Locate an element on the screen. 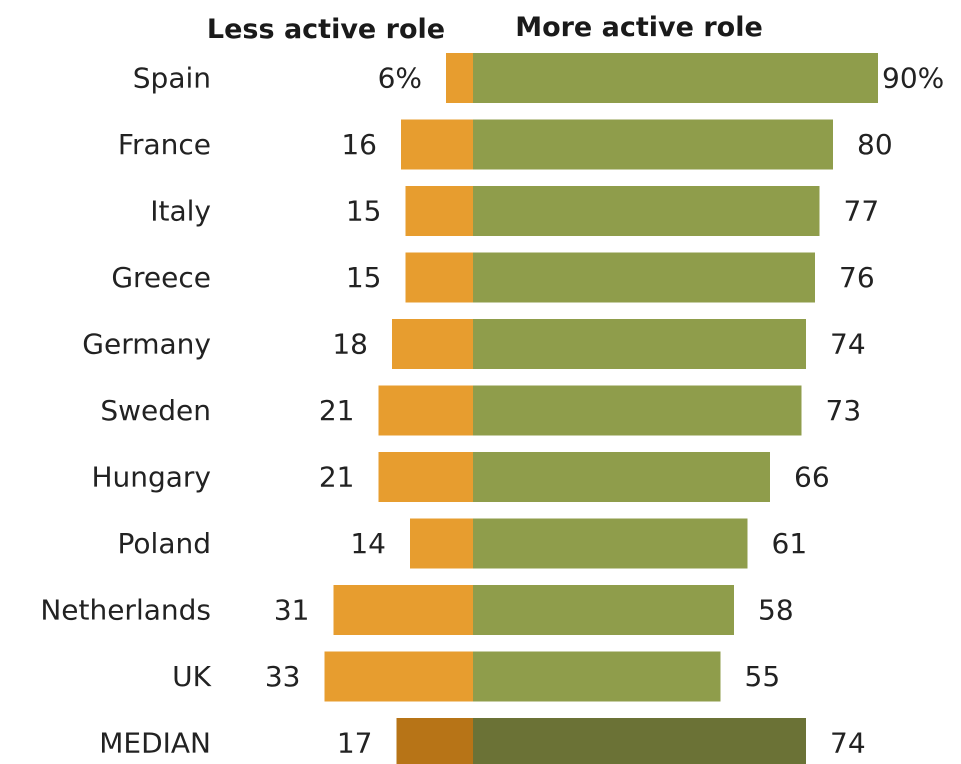  value-more-active-hungary: 66 is located at coordinates (812, 477).